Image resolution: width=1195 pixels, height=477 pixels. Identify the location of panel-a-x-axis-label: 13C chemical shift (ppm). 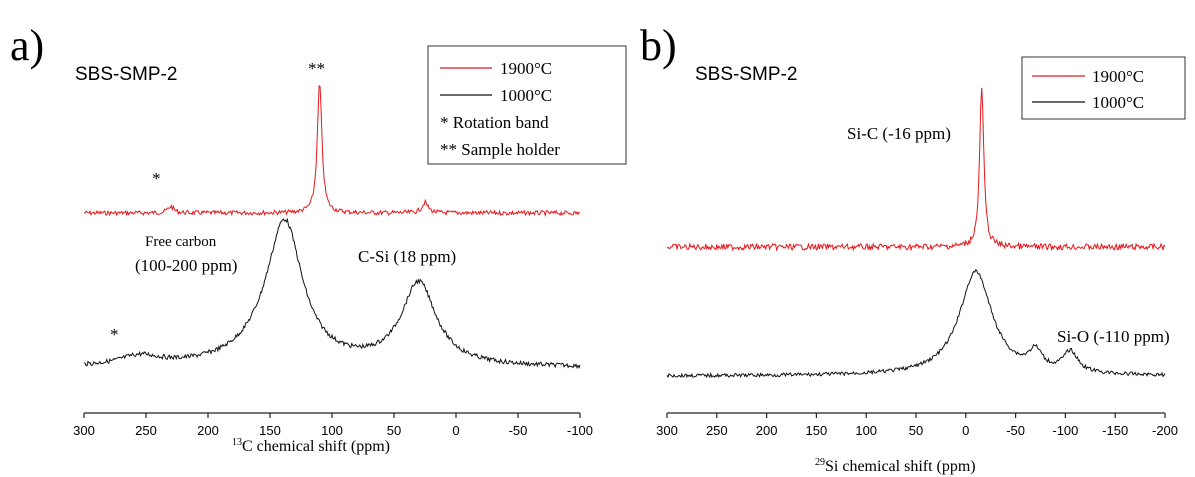
(311, 446).